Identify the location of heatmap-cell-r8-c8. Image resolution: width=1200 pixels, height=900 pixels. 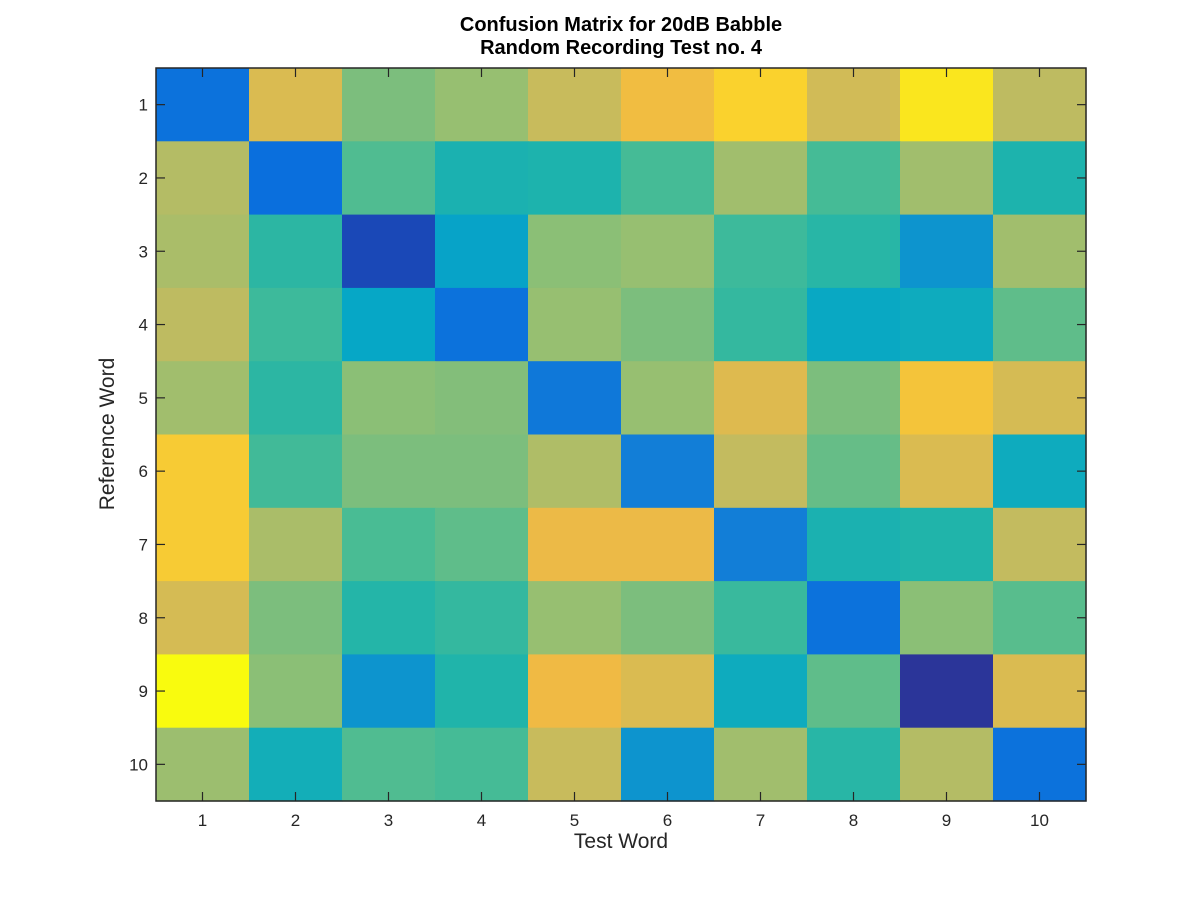
(854, 618).